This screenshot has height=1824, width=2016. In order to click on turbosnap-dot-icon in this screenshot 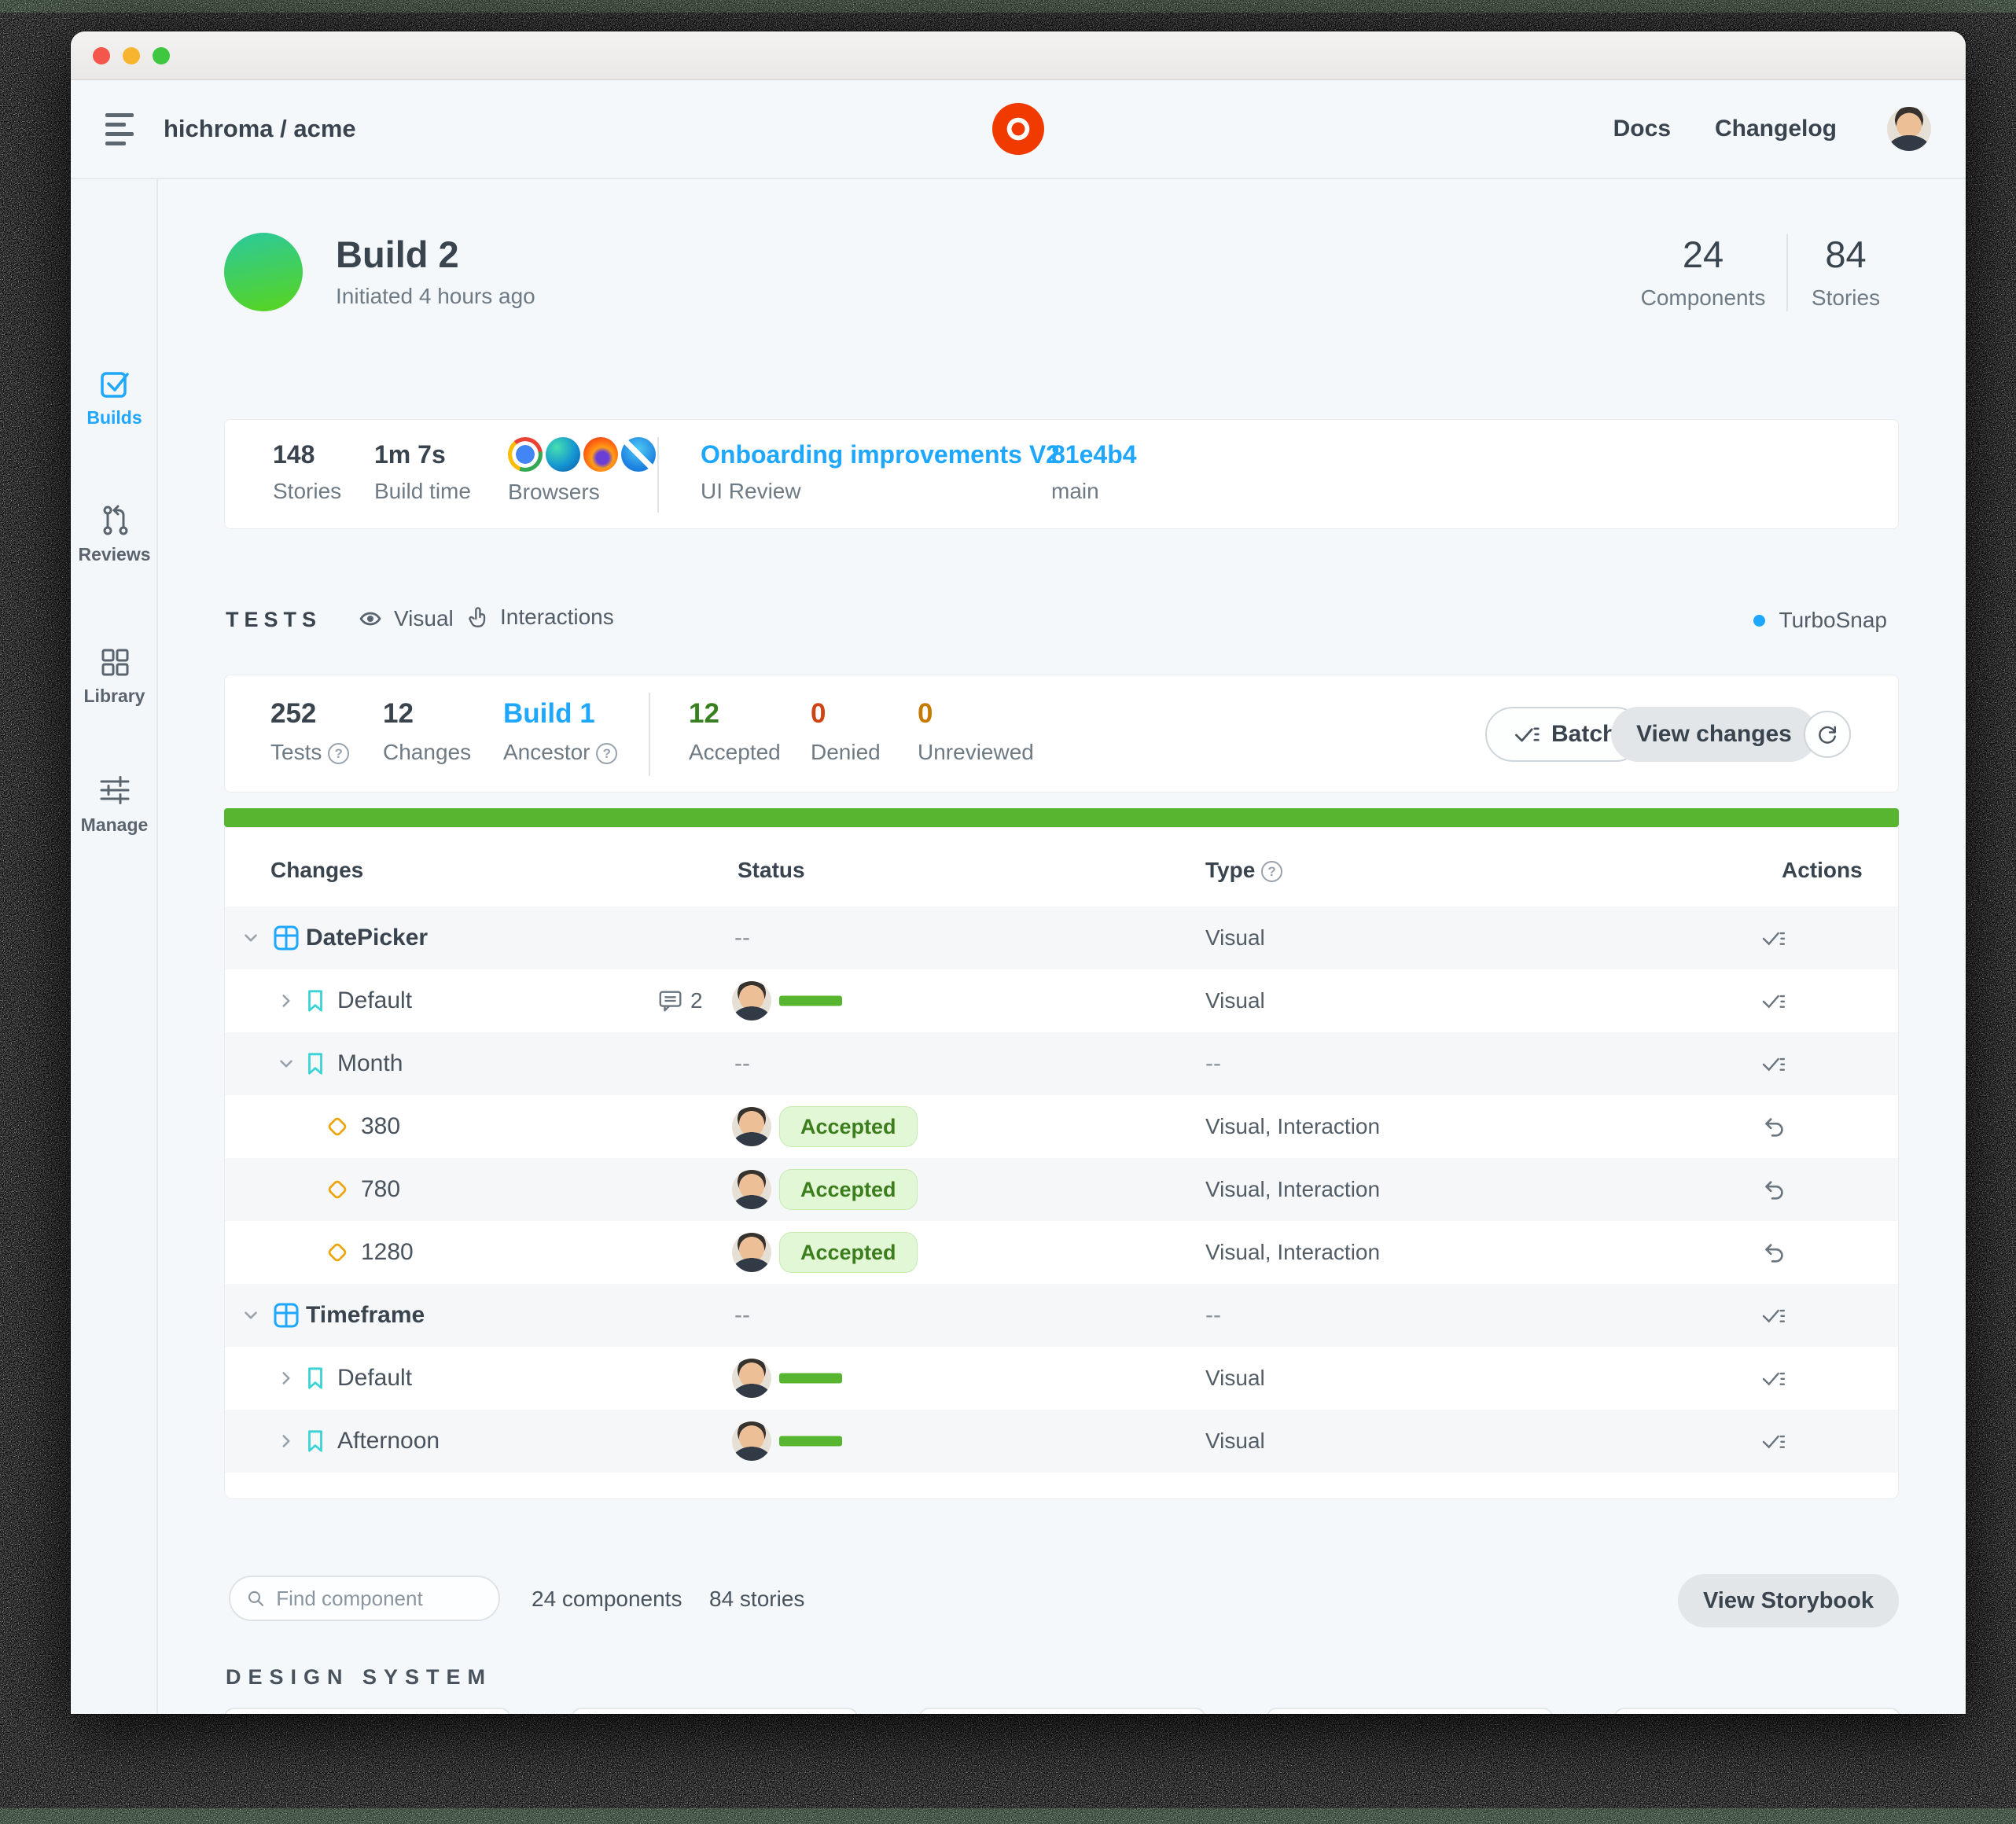, I will do `click(1759, 620)`.